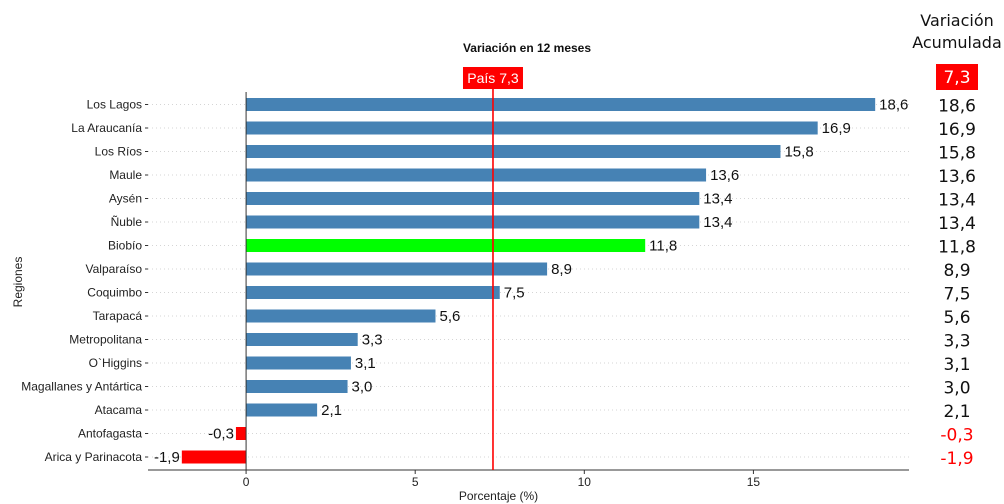  I want to click on value-label: 11,8, so click(663, 246).